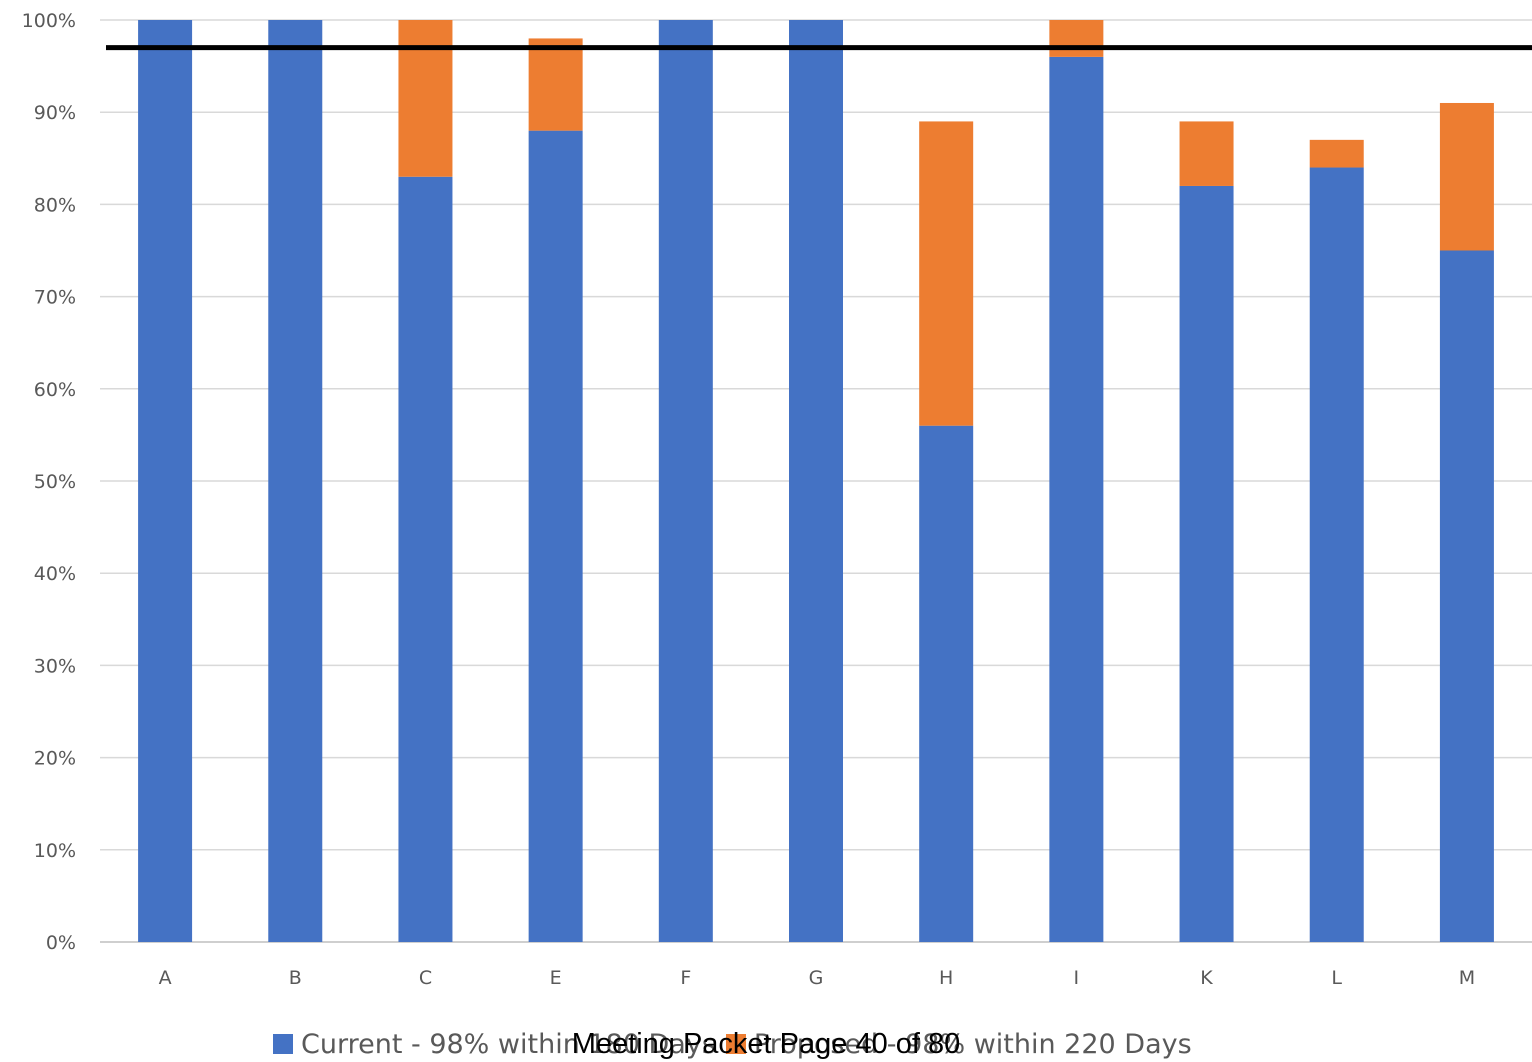 This screenshot has height=1062, width=1532. What do you see at coordinates (55, 482) in the screenshot?
I see `y-tick-label: 50%` at bounding box center [55, 482].